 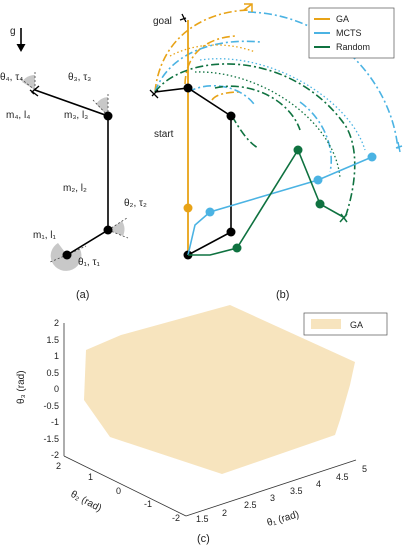 I want to click on y-tick: 1, so click(x=90, y=477).